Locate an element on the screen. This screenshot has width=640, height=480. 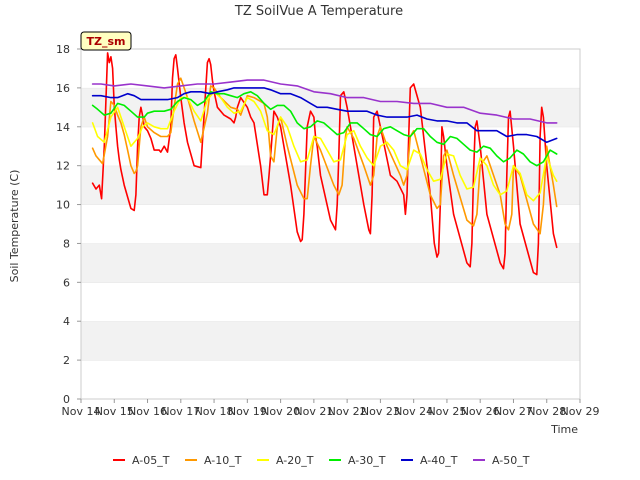
y-tick-label: 14 is located at coordinates (63, 127).